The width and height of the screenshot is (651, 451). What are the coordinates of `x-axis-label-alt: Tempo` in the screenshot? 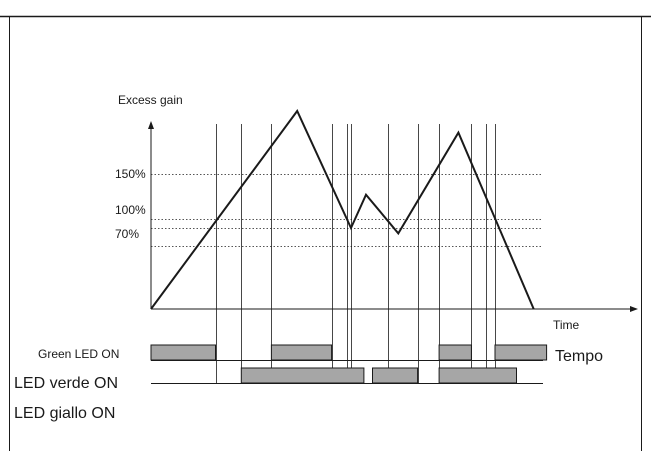 It's located at (579, 356).